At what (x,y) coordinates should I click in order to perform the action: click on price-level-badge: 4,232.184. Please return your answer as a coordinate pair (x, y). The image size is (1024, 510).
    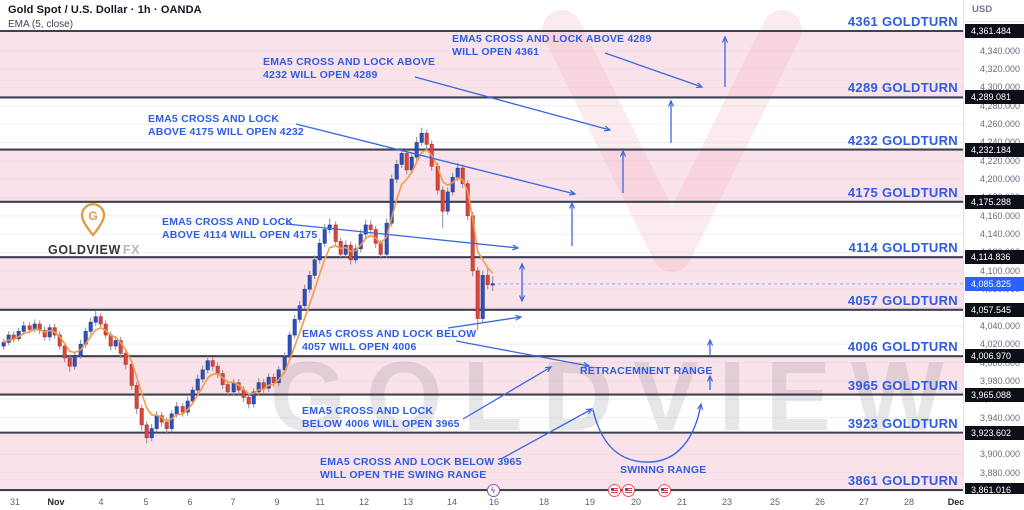
    Looking at the image, I should click on (994, 149).